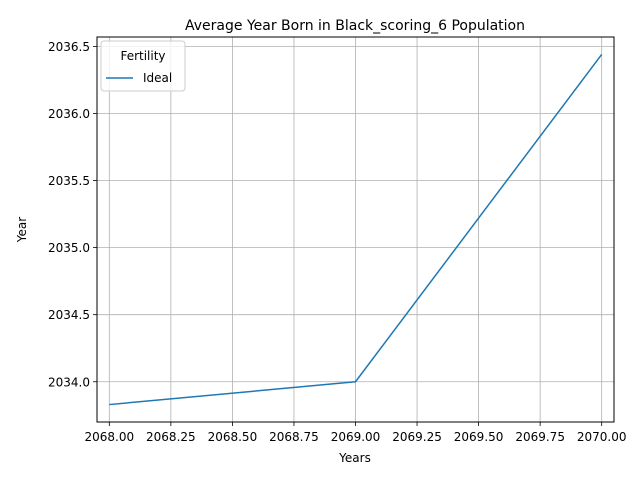  I want to click on y-tick-label: 2034.0, so click(69, 382).